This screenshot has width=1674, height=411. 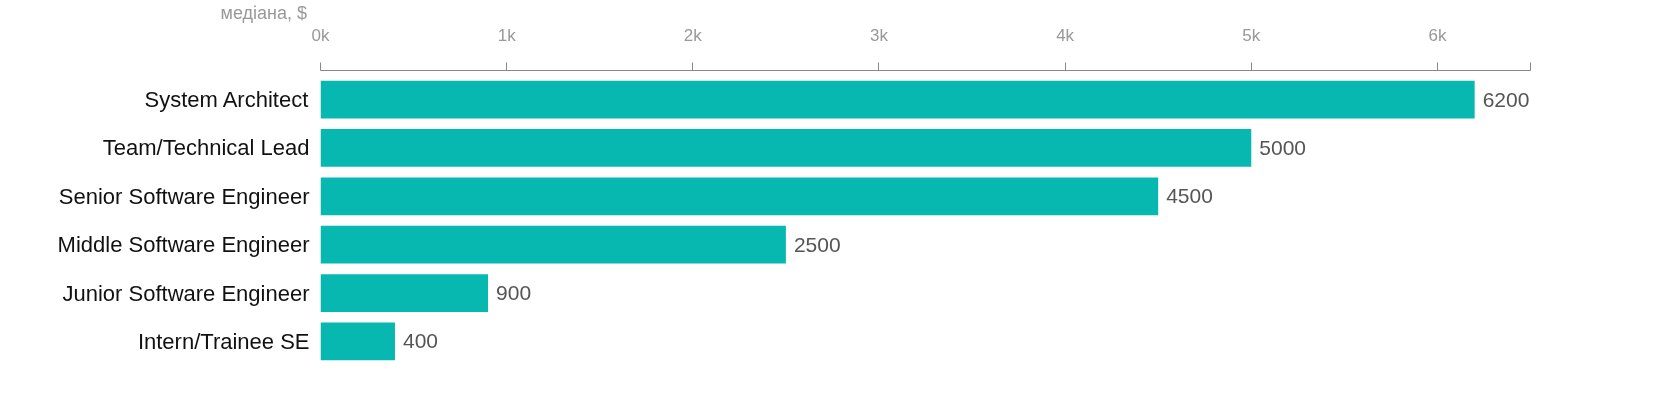 What do you see at coordinates (263, 12) in the screenshot?
I see `x-axis-title: медіана, $` at bounding box center [263, 12].